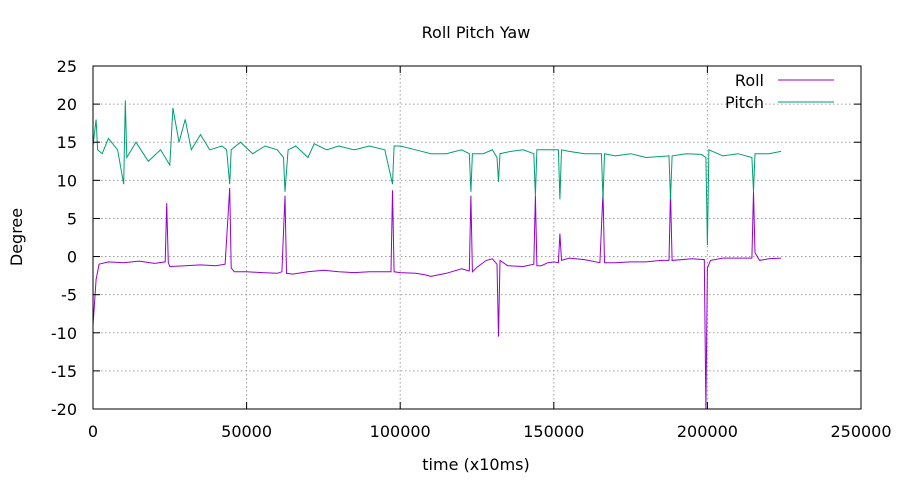 The image size is (900, 480). Describe the element at coordinates (67, 142) in the screenshot. I see `y-tick-label: 15` at that location.